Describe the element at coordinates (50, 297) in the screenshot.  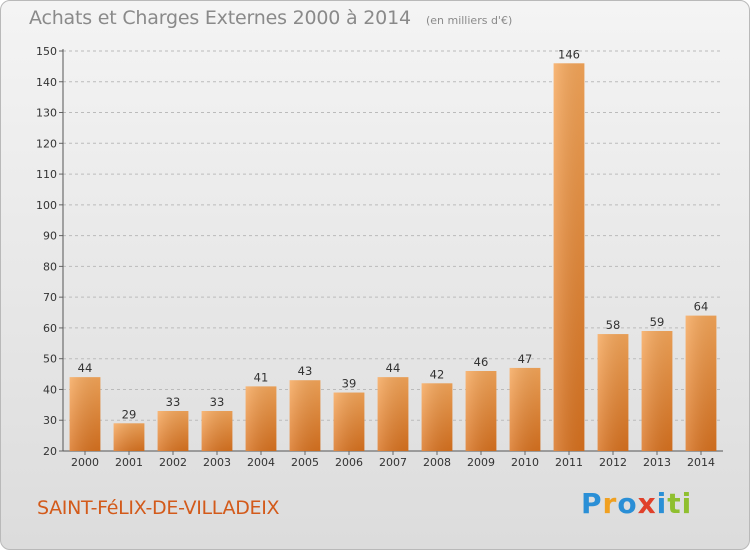
I see `y-tick-label: 70` at that location.